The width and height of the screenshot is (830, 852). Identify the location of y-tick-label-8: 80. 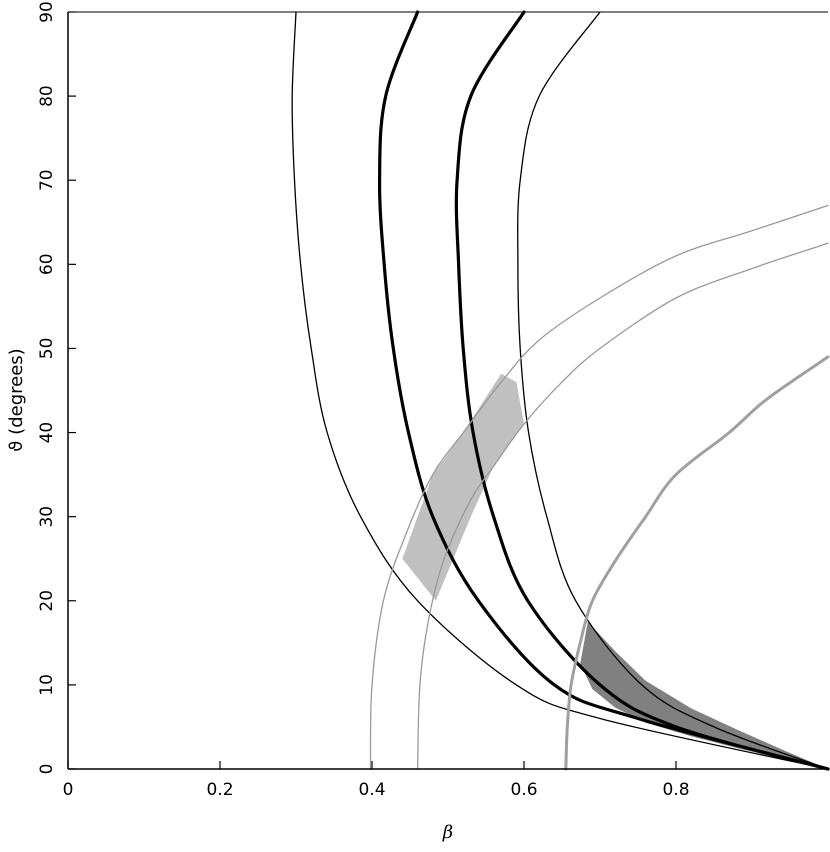
(47, 96).